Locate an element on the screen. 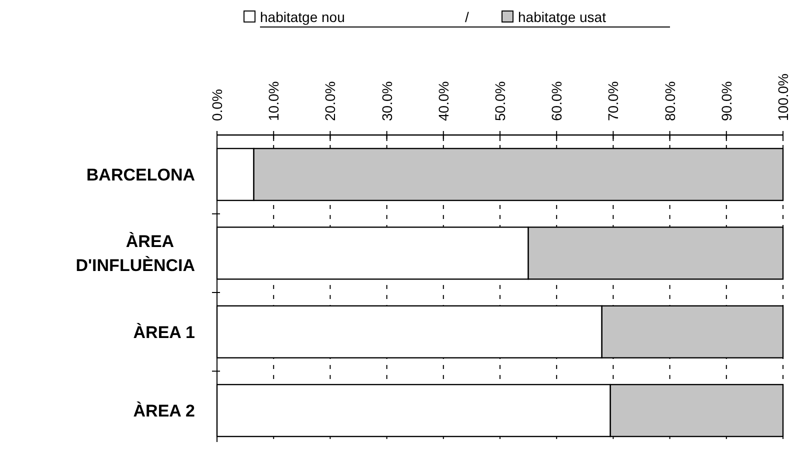 The height and width of the screenshot is (449, 802). legend-label: habitatge usat is located at coordinates (562, 17).